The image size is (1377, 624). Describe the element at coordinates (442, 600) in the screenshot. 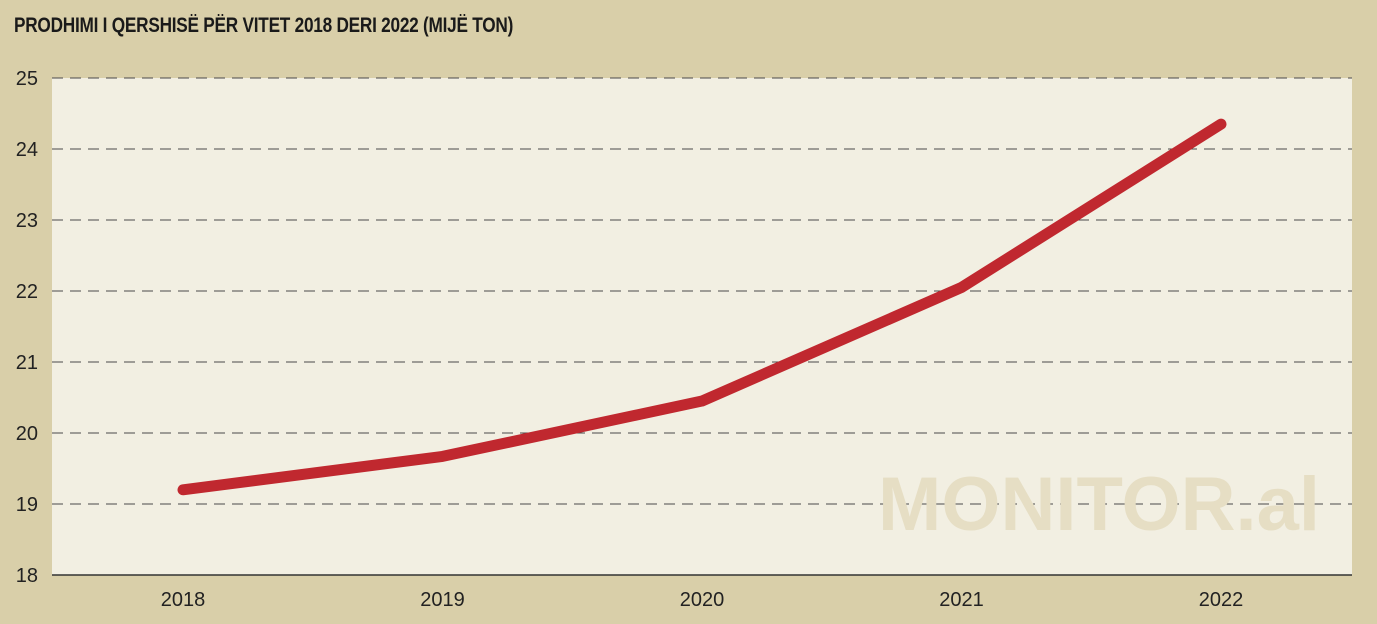

I see `x-tick-label: 2019` at that location.